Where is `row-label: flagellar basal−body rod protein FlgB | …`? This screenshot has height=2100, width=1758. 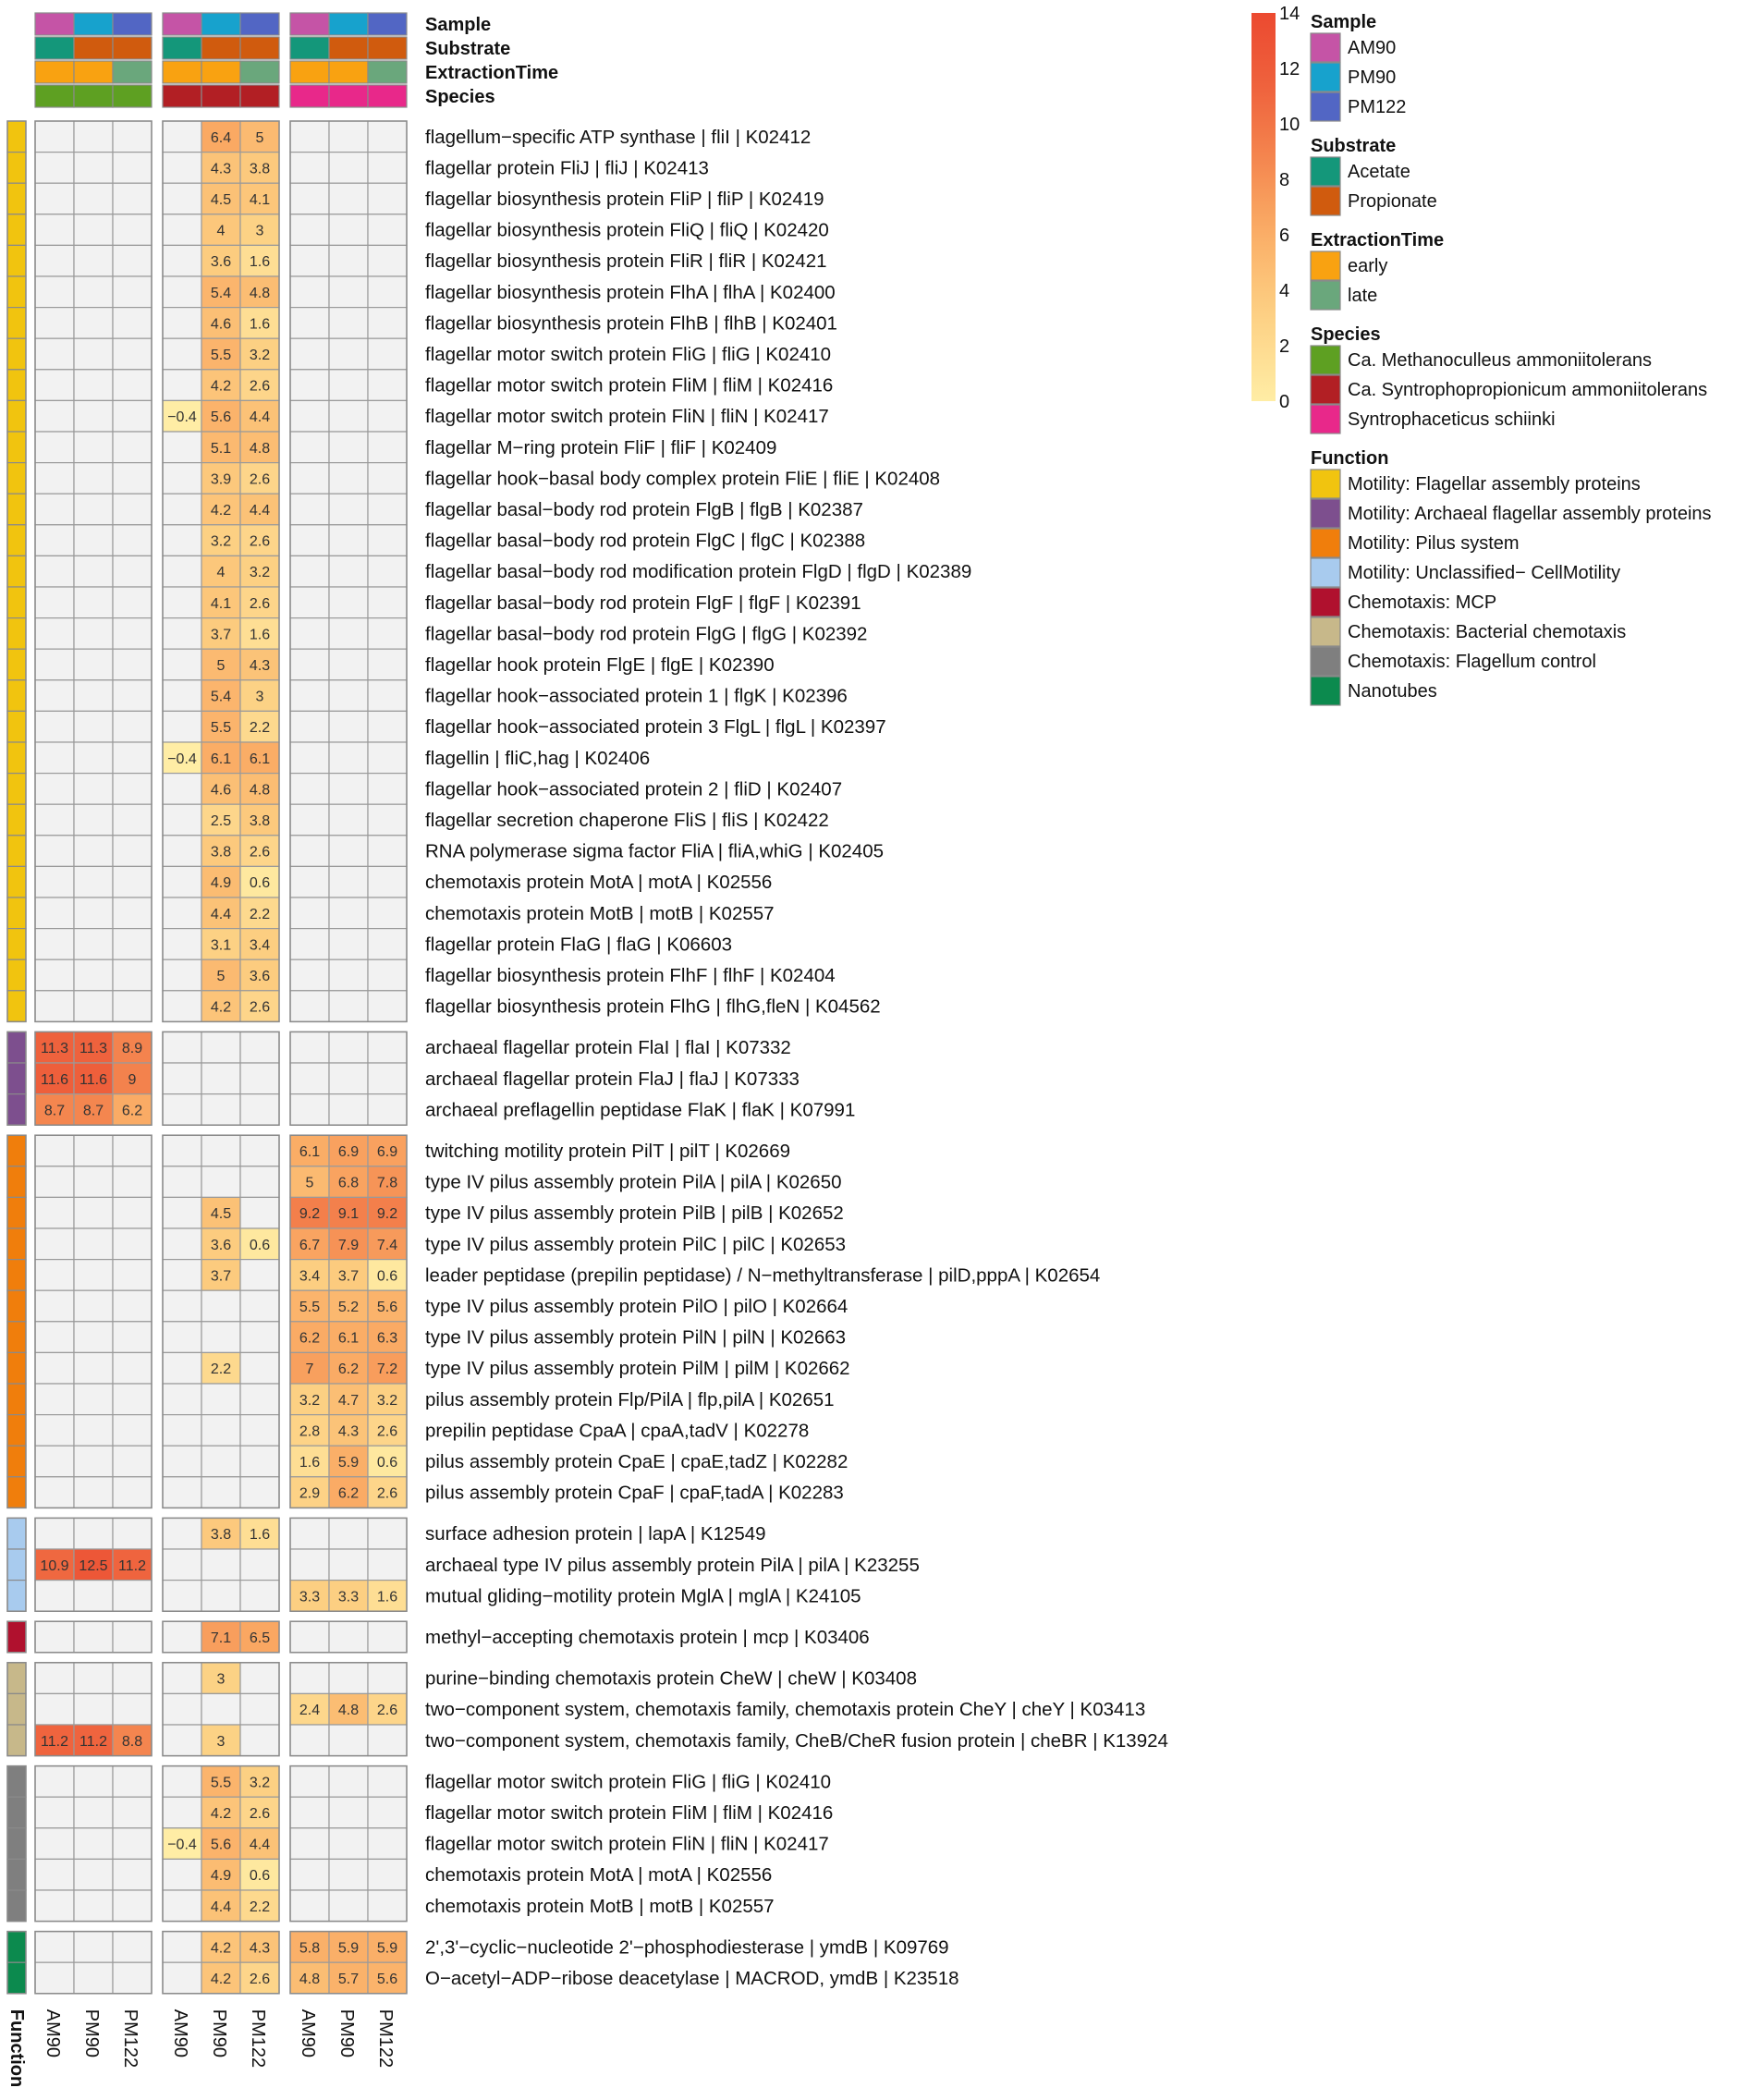 row-label: flagellar basal−body rod protein FlgB | … is located at coordinates (644, 510).